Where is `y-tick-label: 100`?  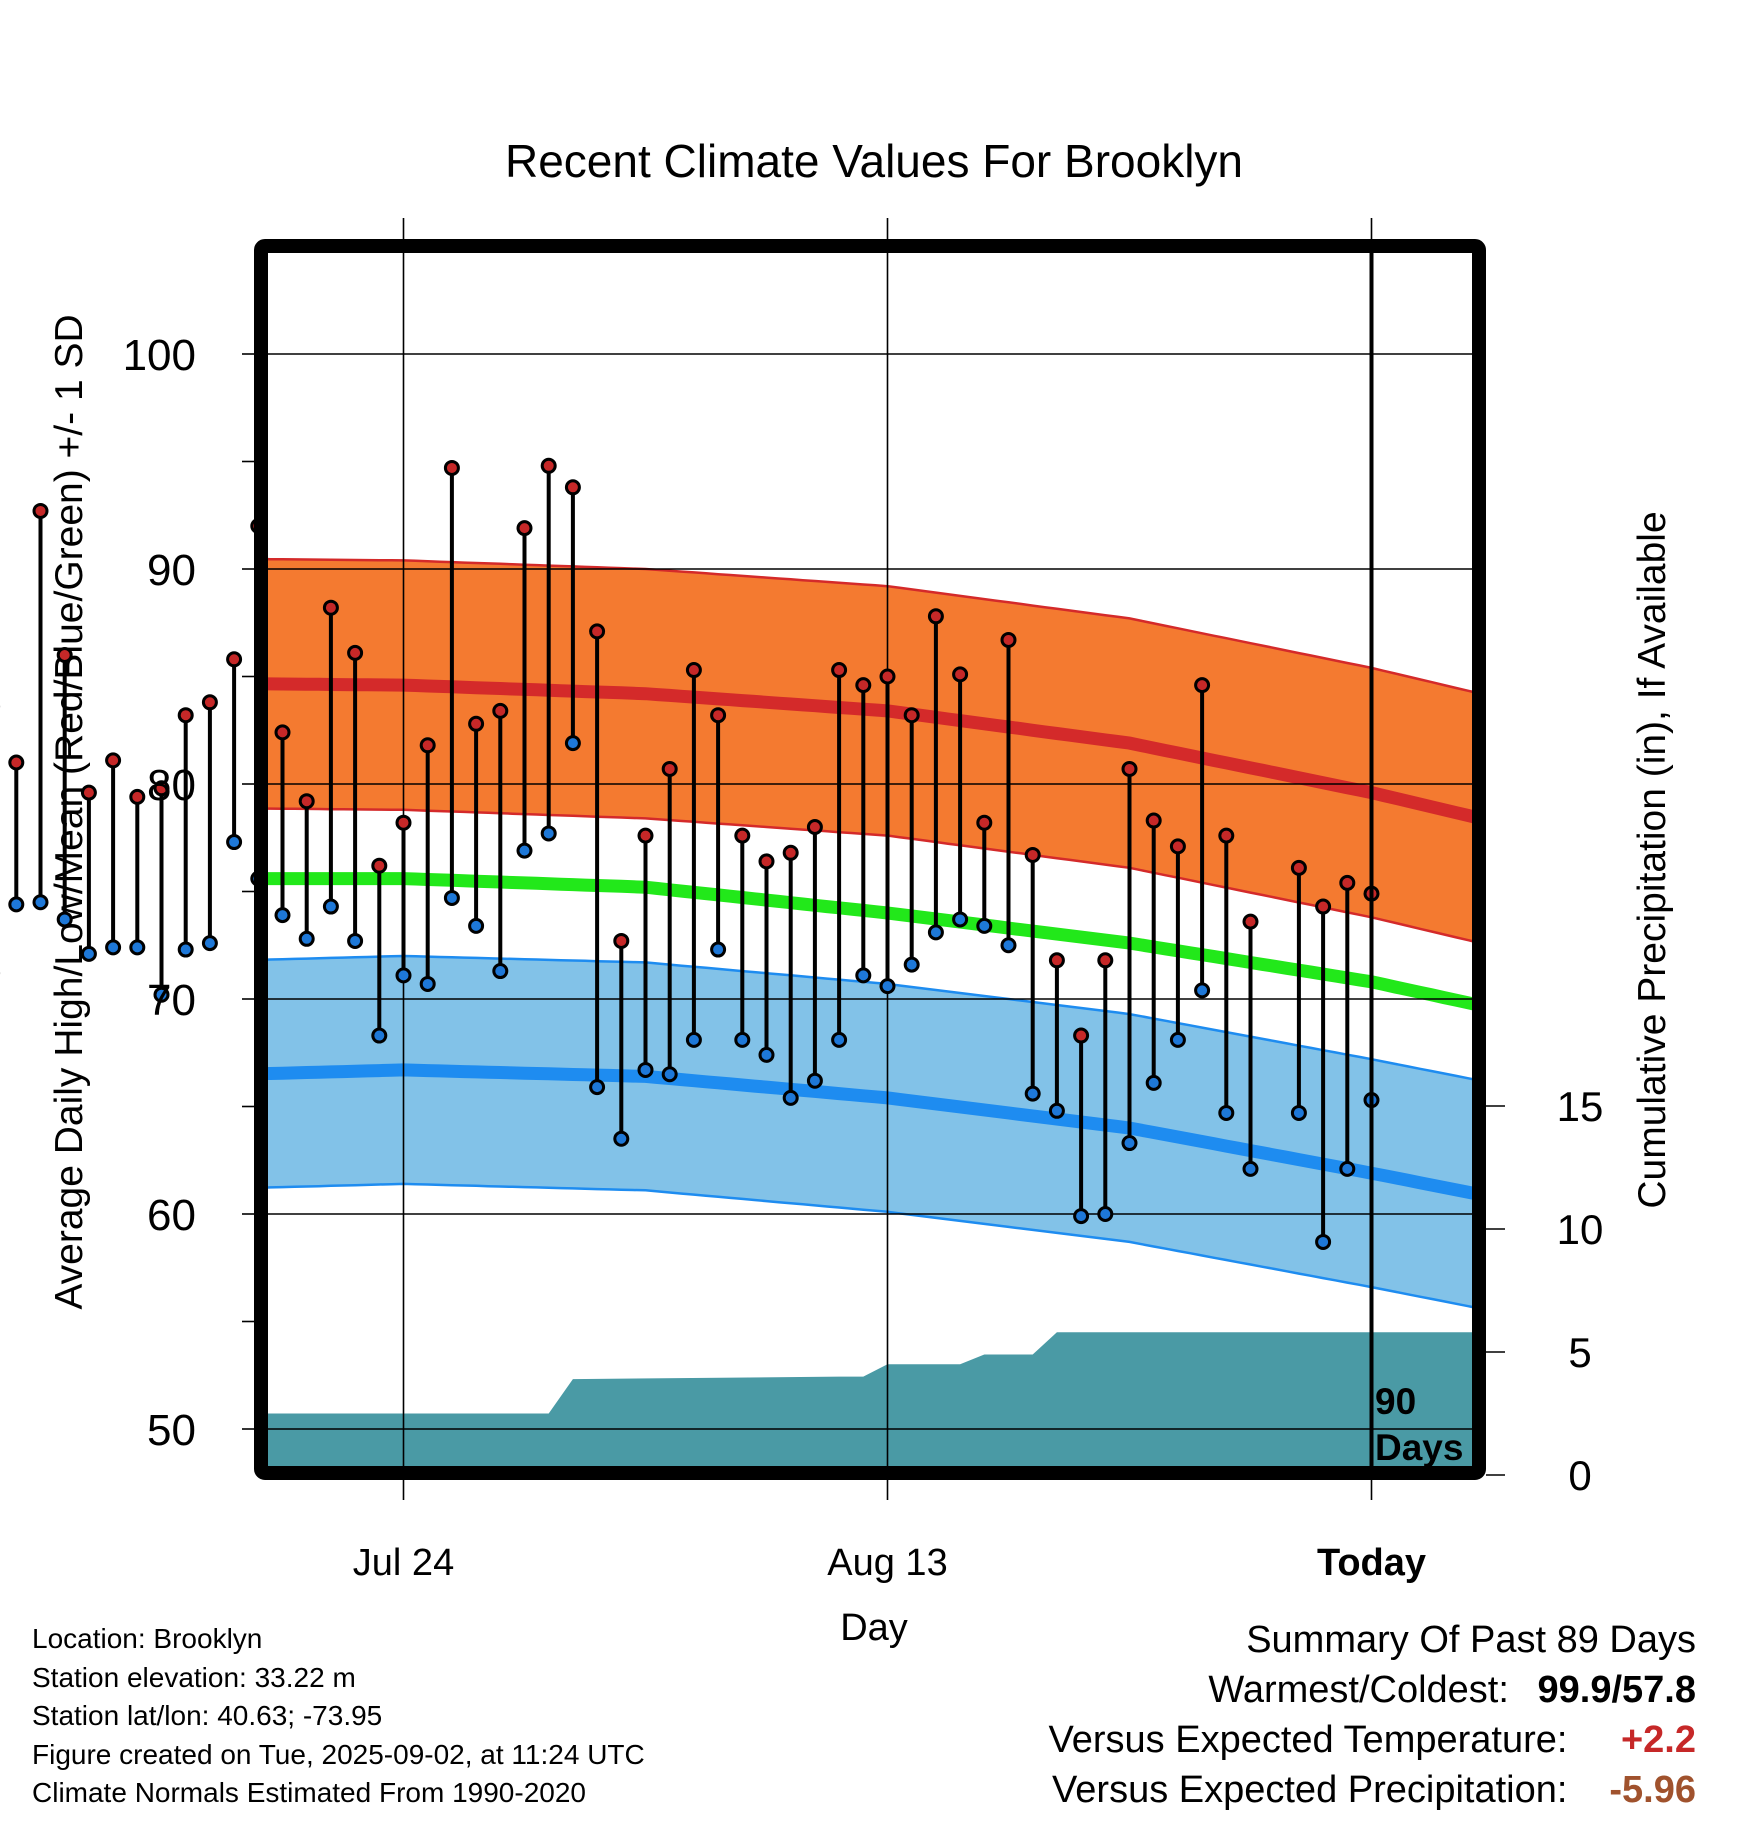
y-tick-label: 100 is located at coordinates (159, 355).